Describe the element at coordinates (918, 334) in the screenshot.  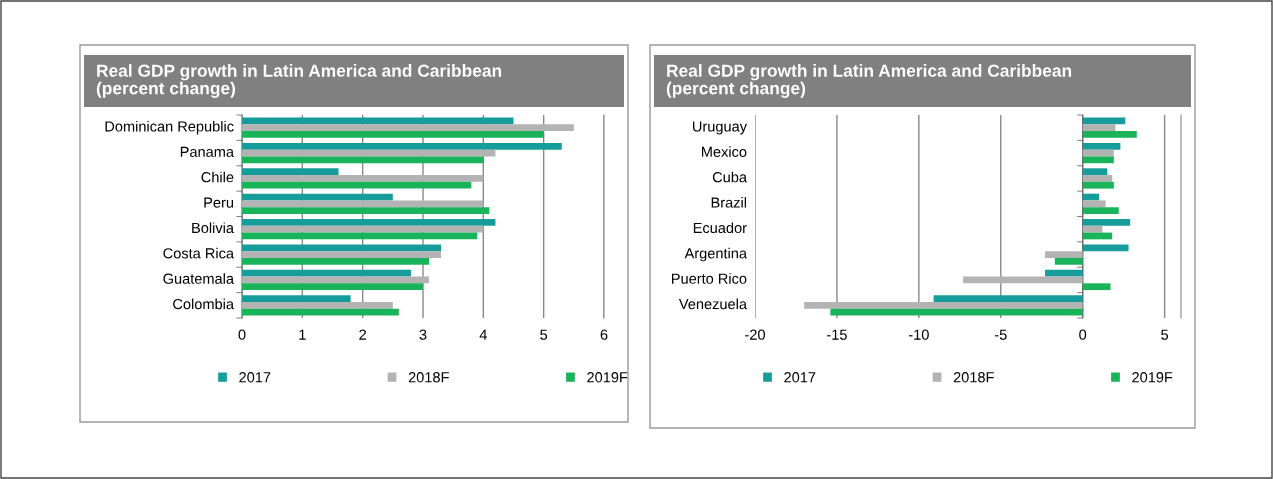
I see `x-tick-label: -10` at that location.